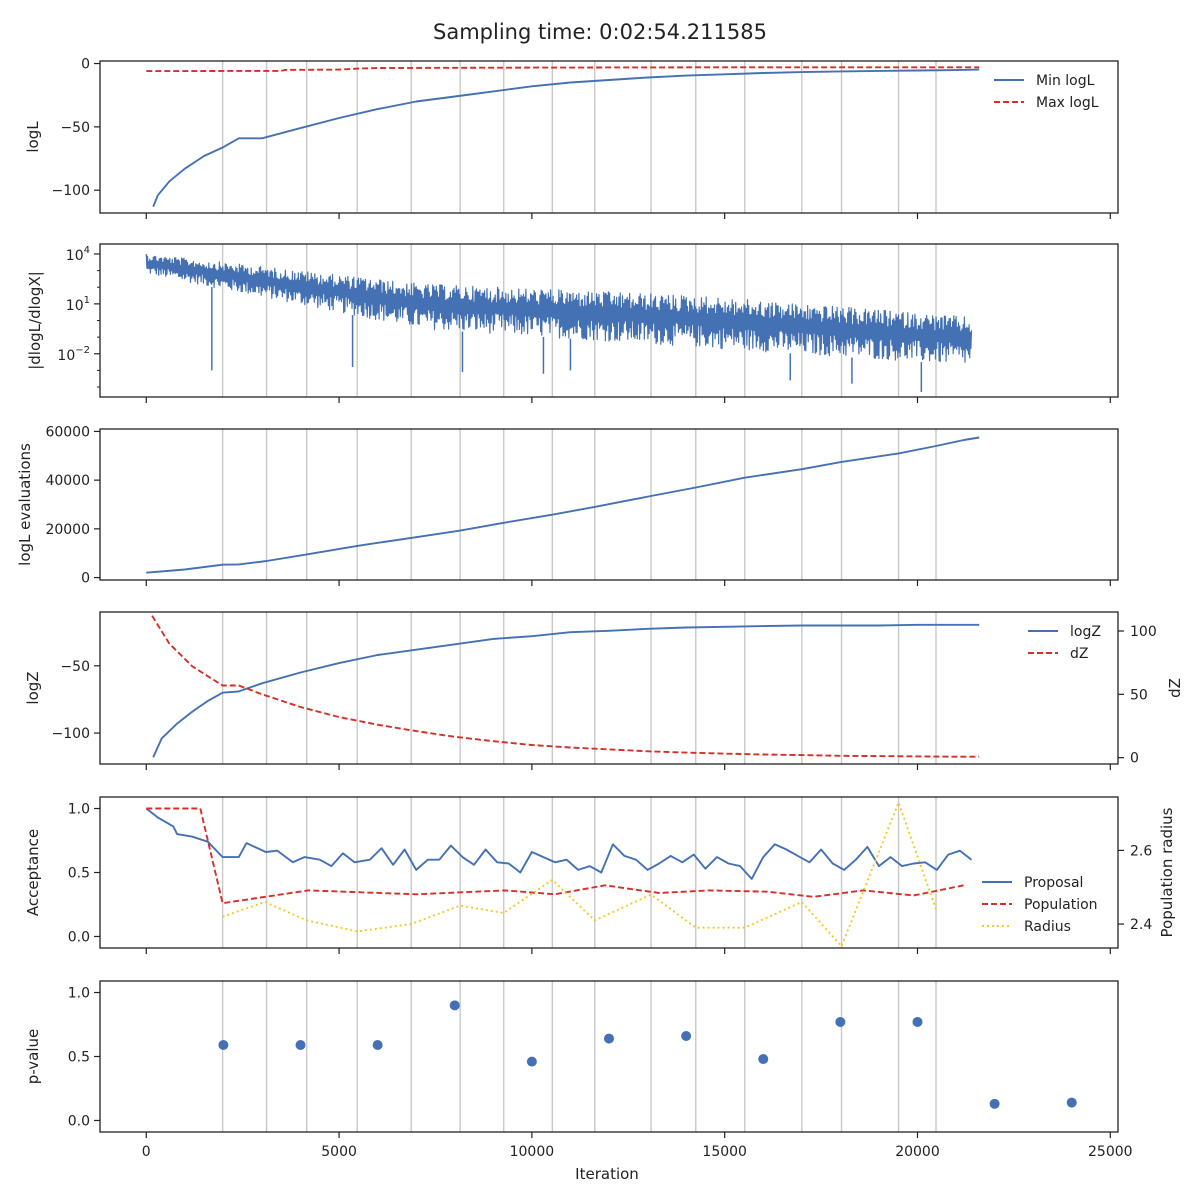 This screenshot has width=1200, height=1204. Describe the element at coordinates (724, 1152) in the screenshot. I see `x-tick-label: 15000` at that location.